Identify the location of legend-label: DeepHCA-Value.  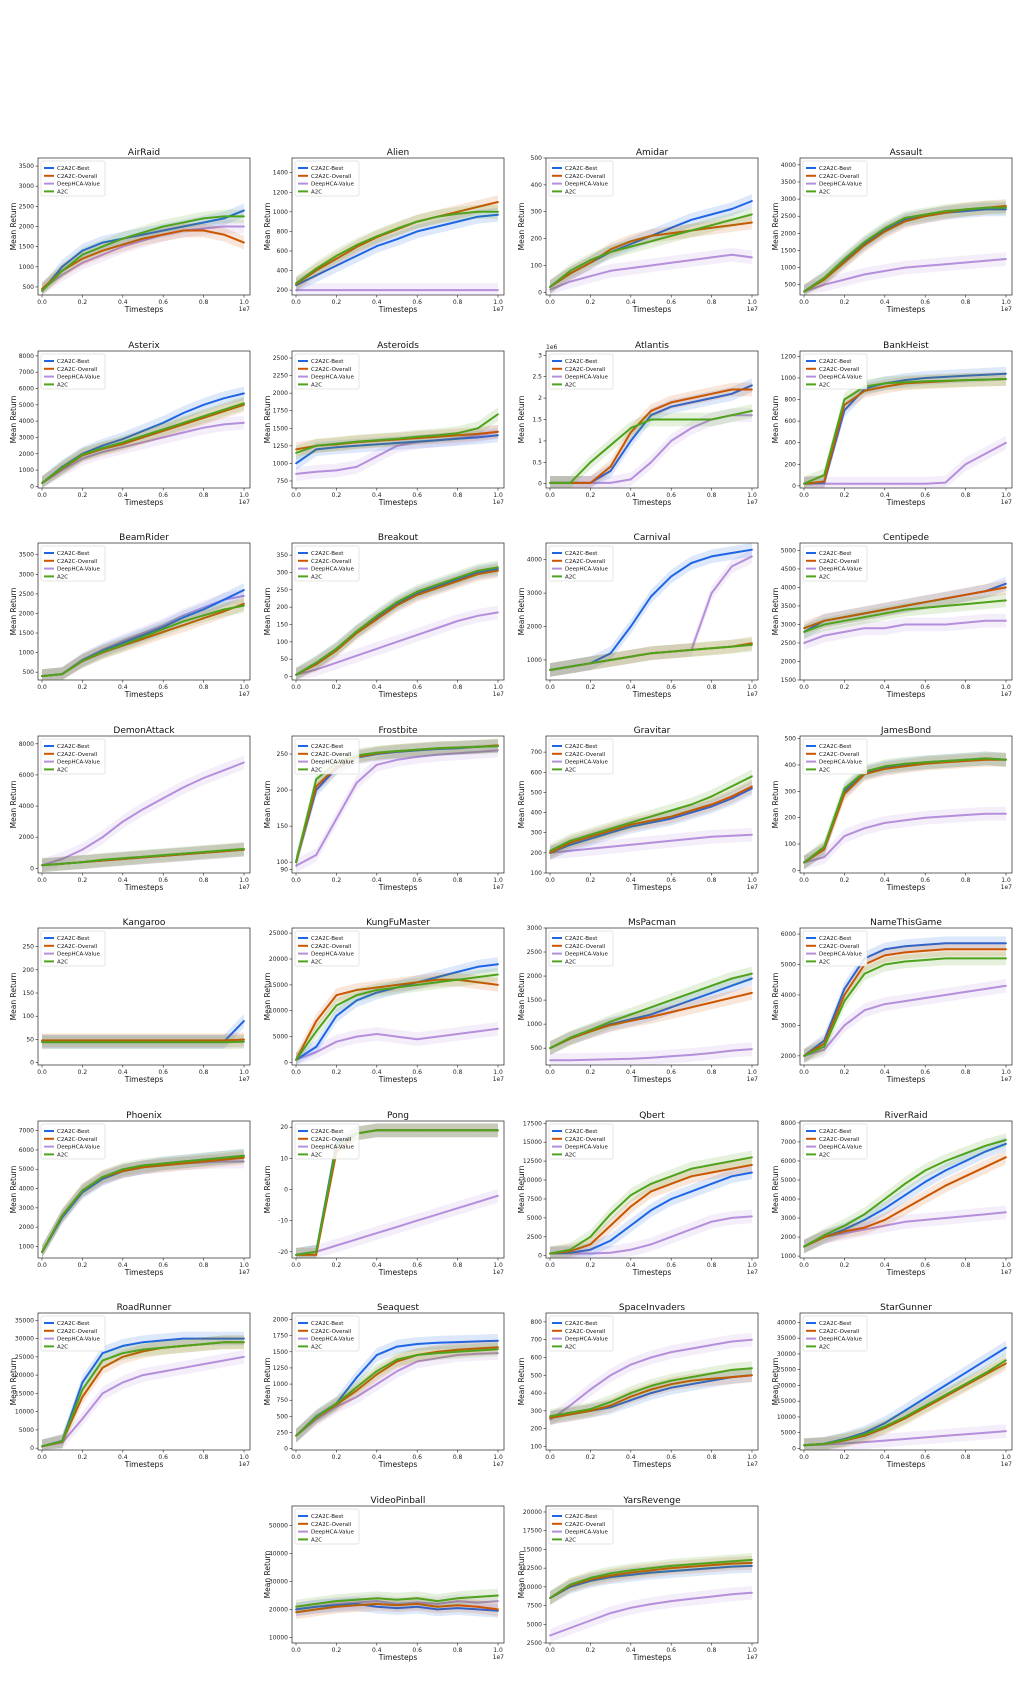
(586, 1532).